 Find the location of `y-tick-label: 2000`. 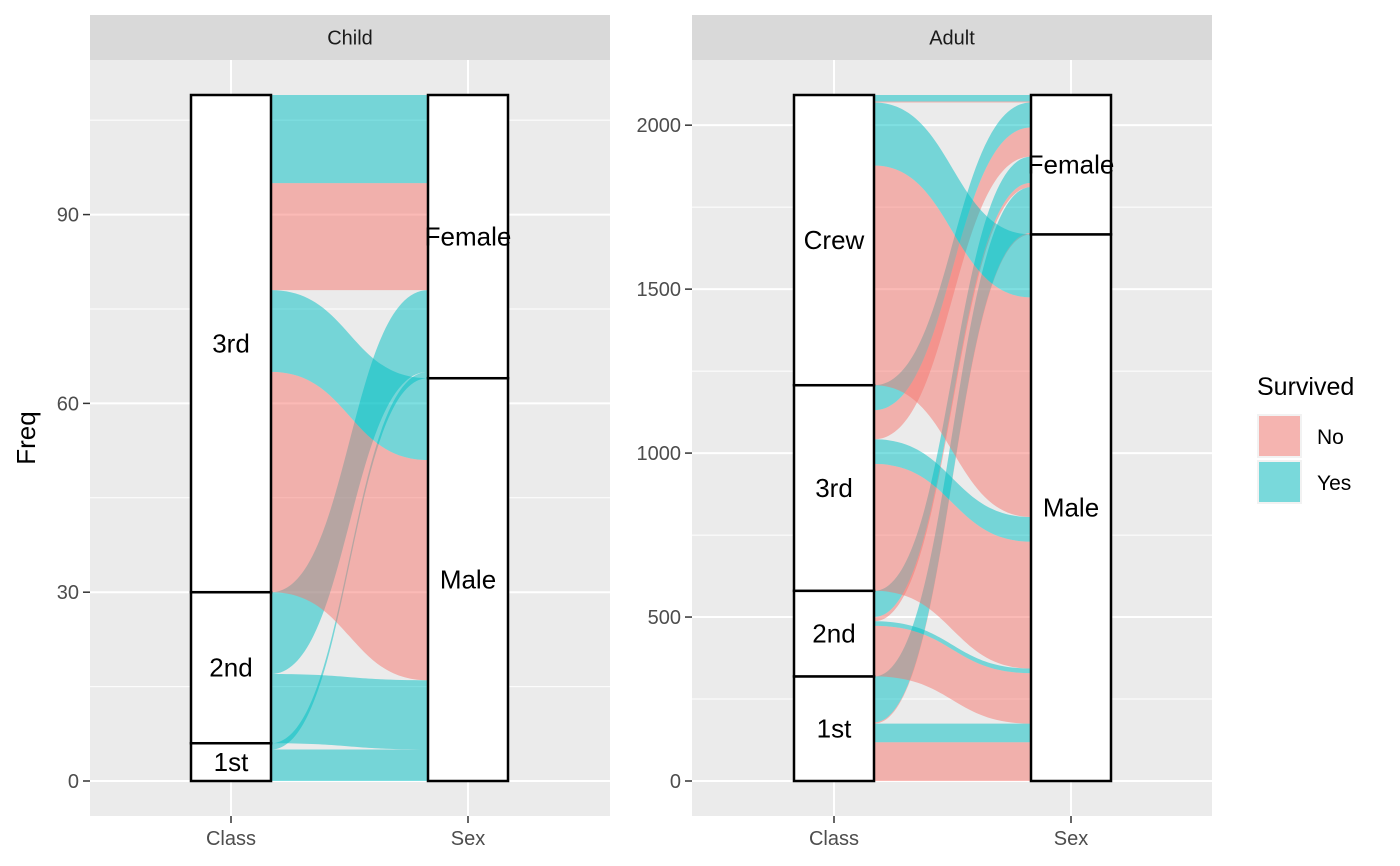

y-tick-label: 2000 is located at coordinates (659, 126).